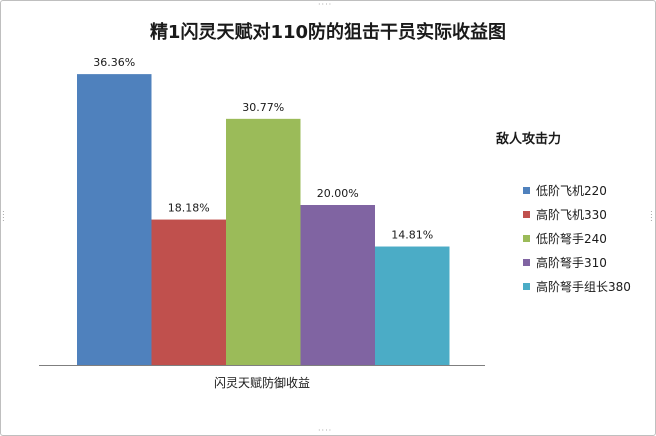  I want to click on x-tick-label: 闪灵天赋防御收益, so click(262, 382).